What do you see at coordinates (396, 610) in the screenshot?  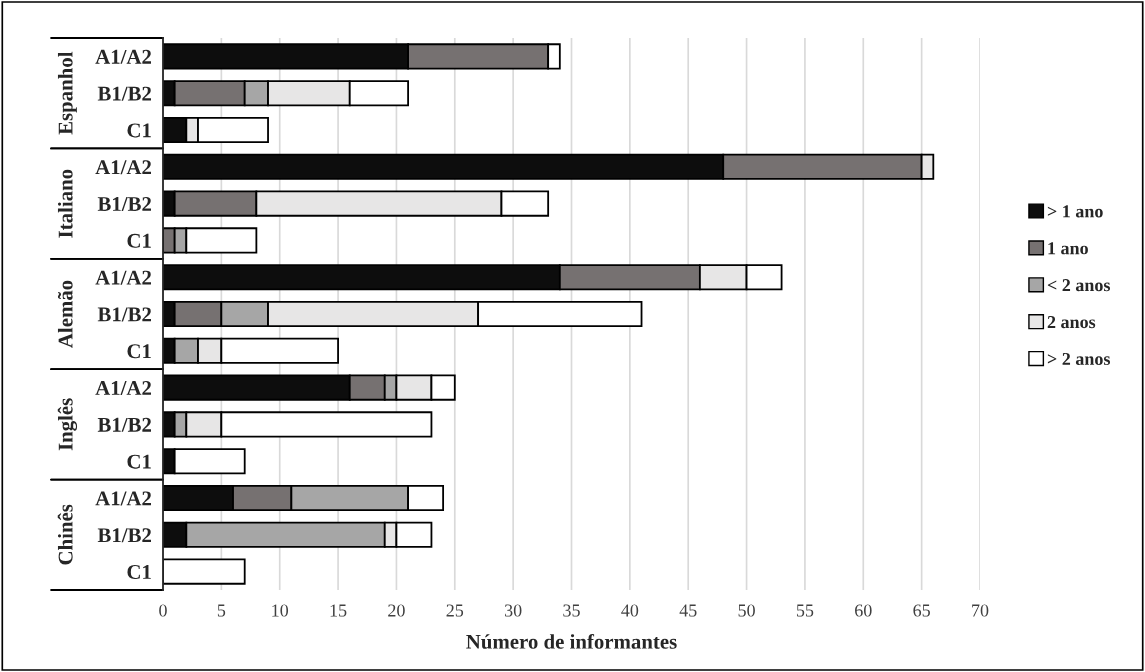 I see `x-tick-label: 20` at bounding box center [396, 610].